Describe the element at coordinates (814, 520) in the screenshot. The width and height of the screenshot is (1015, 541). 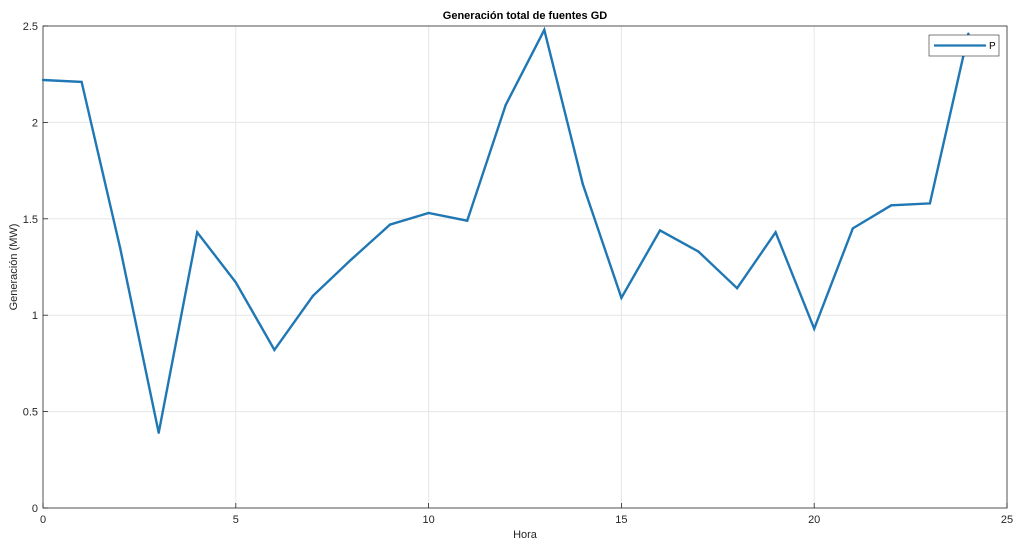
I see `x-tick-label: 20` at that location.